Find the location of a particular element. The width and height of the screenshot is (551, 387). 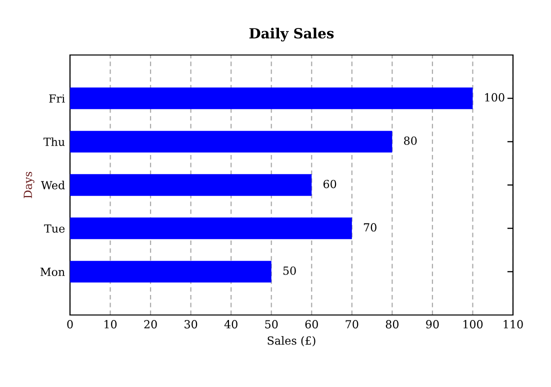

x-tick-label: 110 is located at coordinates (513, 324).